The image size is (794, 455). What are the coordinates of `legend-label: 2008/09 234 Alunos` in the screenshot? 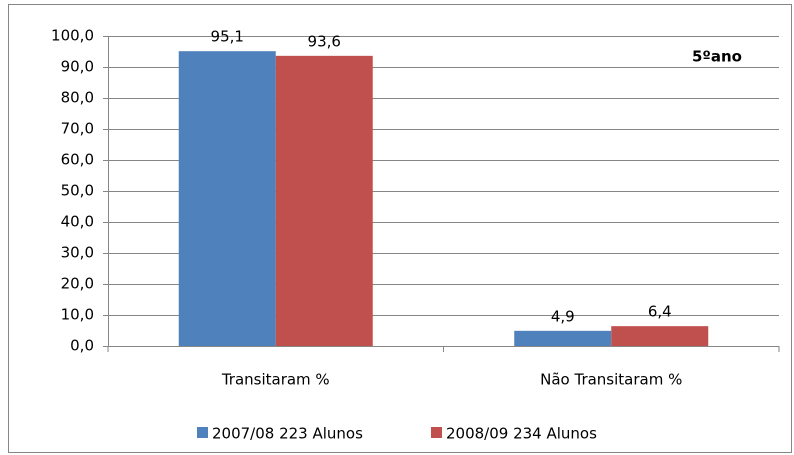 It's located at (521, 434).